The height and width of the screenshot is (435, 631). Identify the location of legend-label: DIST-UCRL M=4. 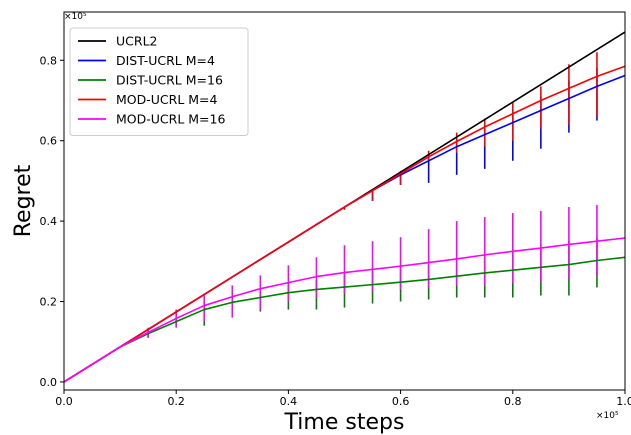
(165, 60).